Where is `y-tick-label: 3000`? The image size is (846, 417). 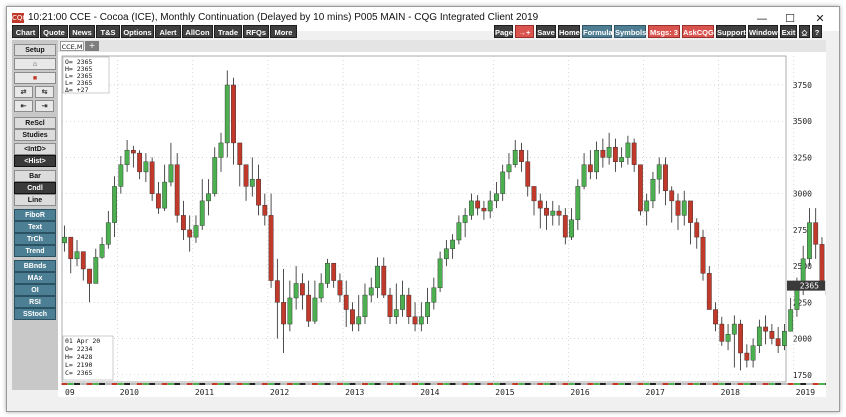
y-tick-label: 3000 is located at coordinates (802, 194).